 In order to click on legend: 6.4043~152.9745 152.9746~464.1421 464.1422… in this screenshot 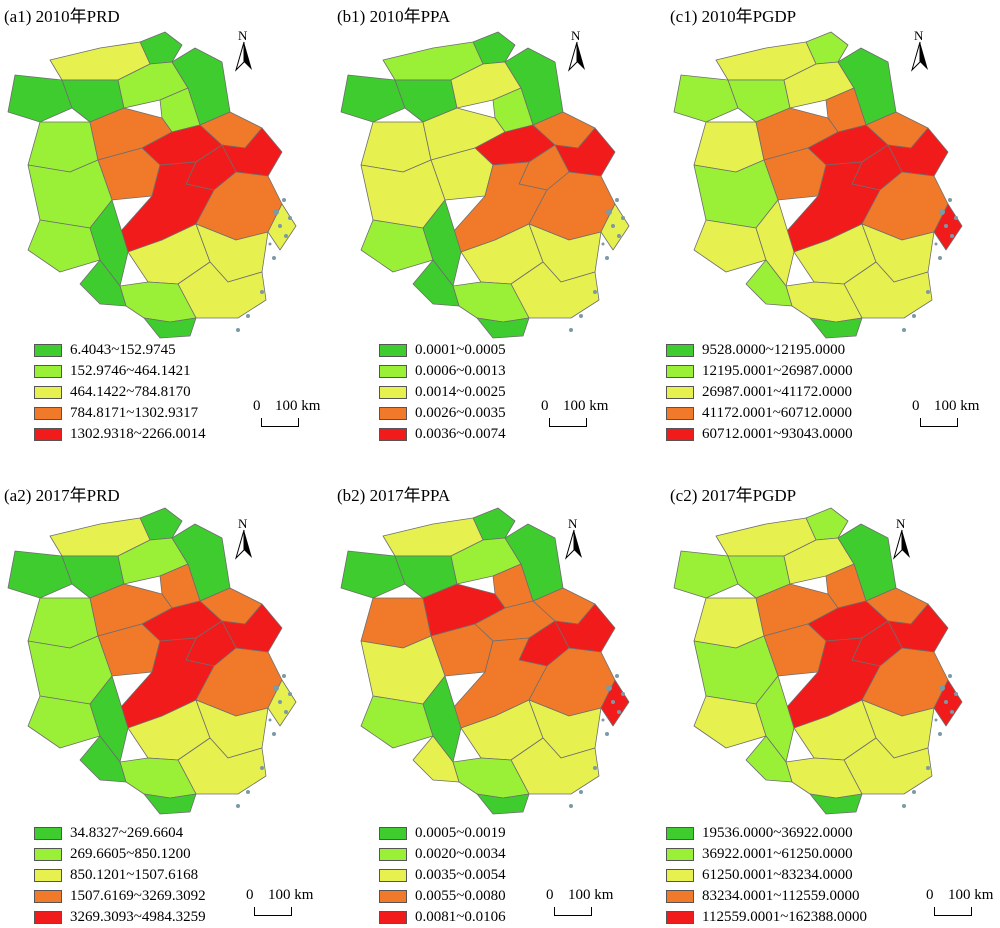, I will do `click(120, 392)`.